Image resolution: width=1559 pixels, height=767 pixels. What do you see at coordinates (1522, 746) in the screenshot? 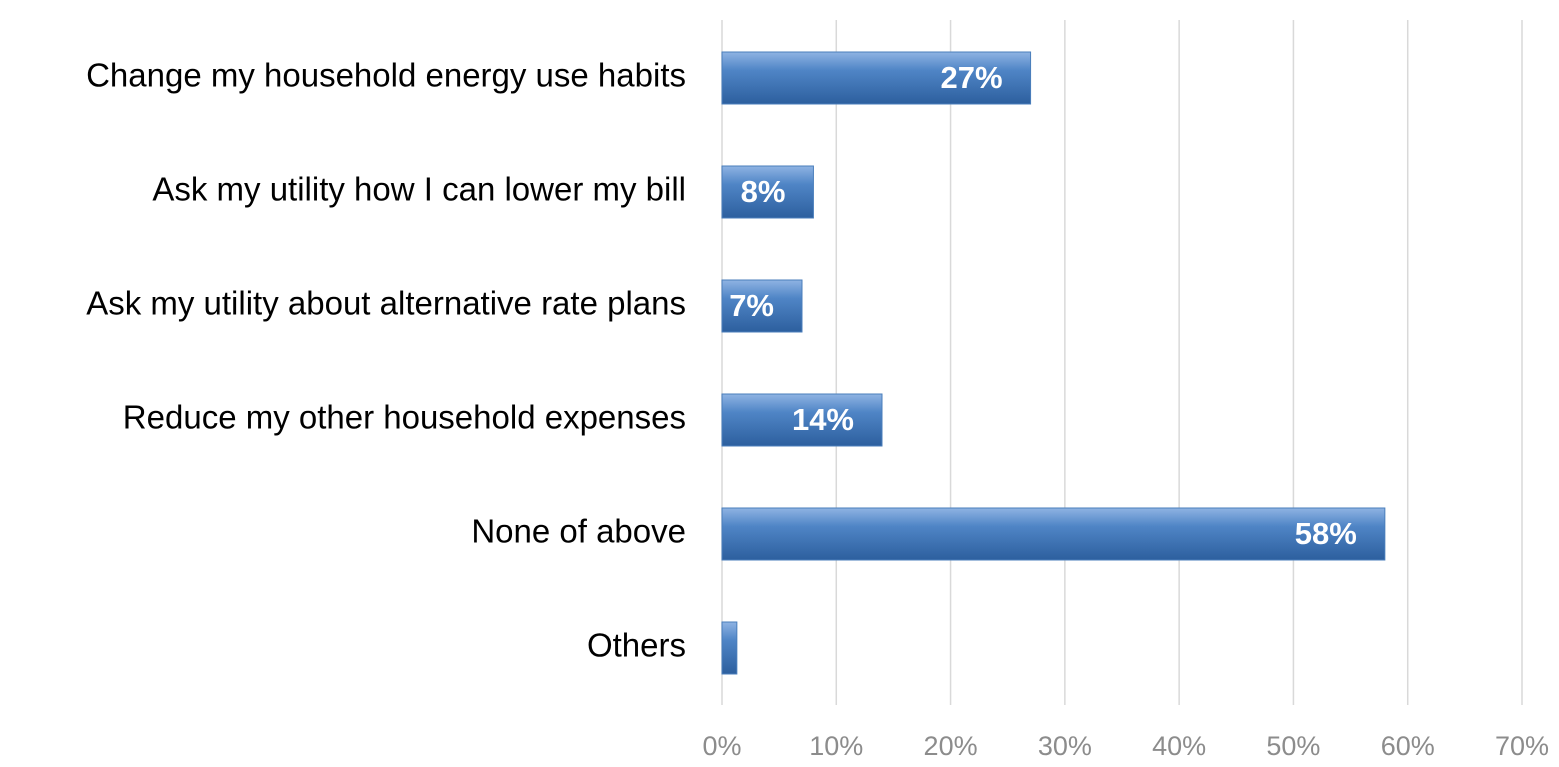
I see `x-tick-label: 70%` at bounding box center [1522, 746].